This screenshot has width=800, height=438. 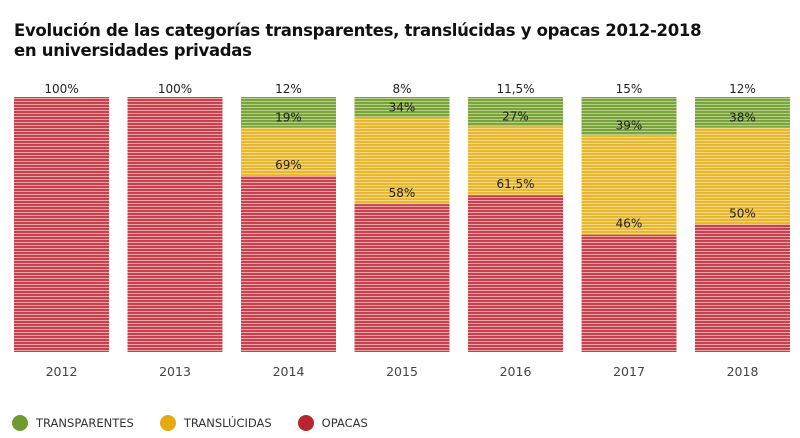 I want to click on legend-item-translucidas: TRANSLÚCIDAS, so click(x=215, y=423).